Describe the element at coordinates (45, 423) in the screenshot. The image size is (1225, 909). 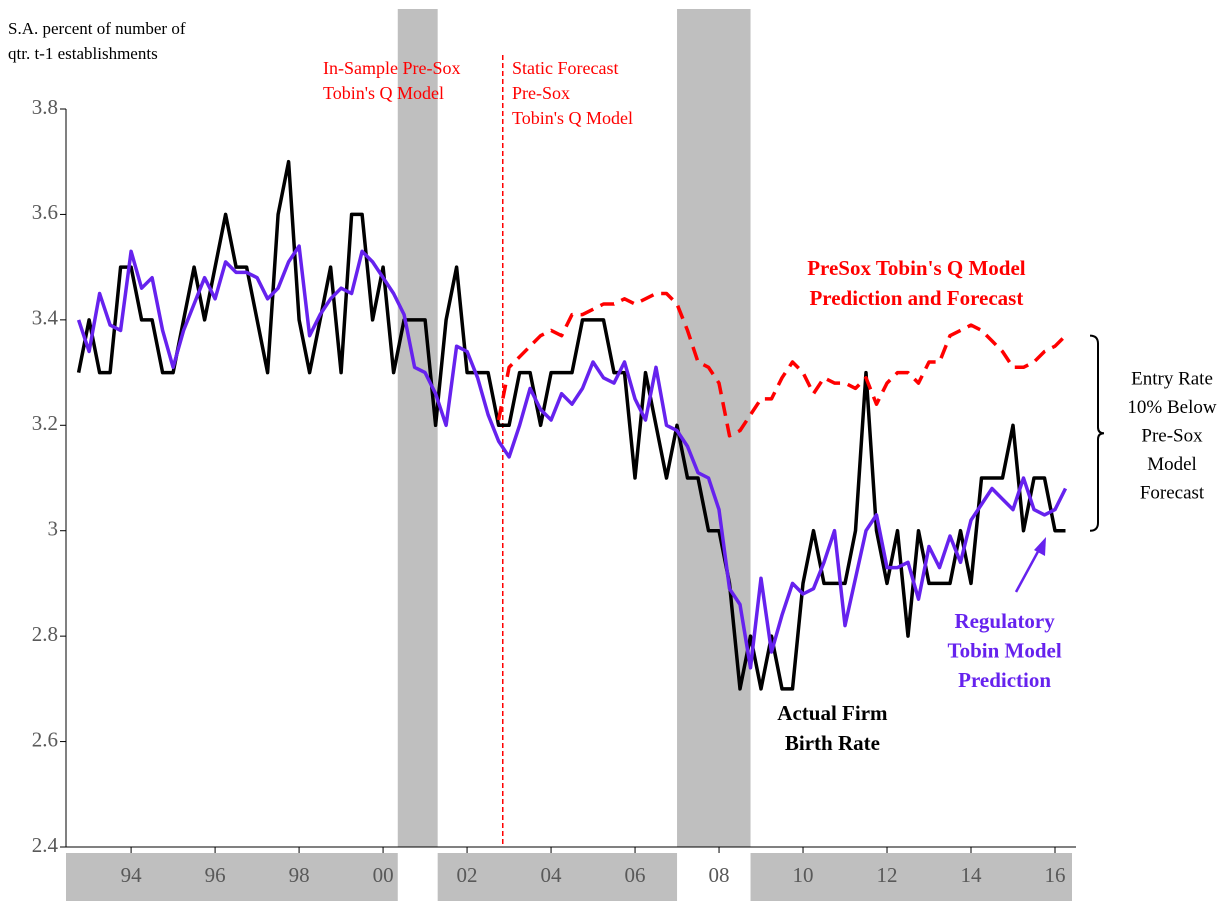
I see `y-tick-label: 3.2` at that location.